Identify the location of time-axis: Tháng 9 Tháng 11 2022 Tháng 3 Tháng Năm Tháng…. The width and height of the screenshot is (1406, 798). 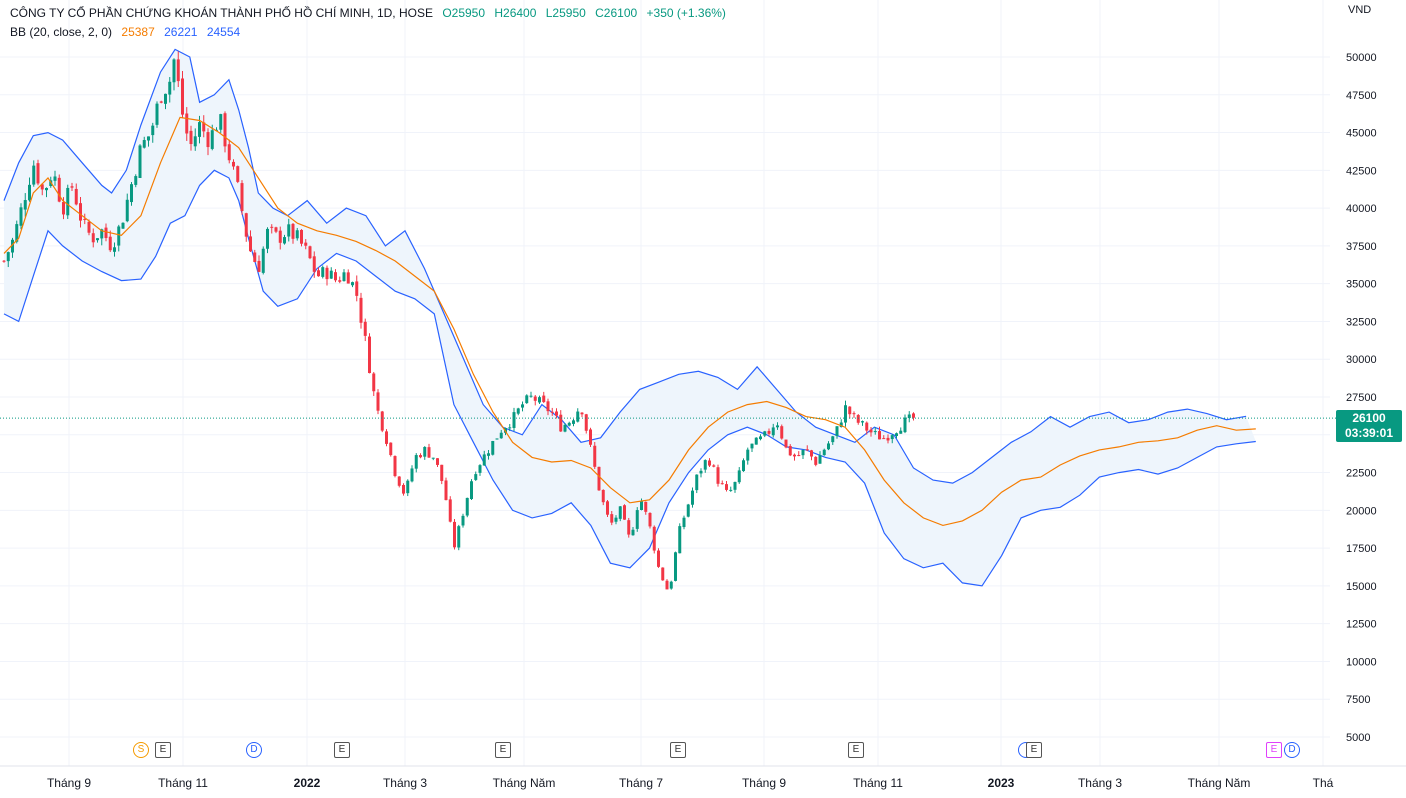
(690, 783).